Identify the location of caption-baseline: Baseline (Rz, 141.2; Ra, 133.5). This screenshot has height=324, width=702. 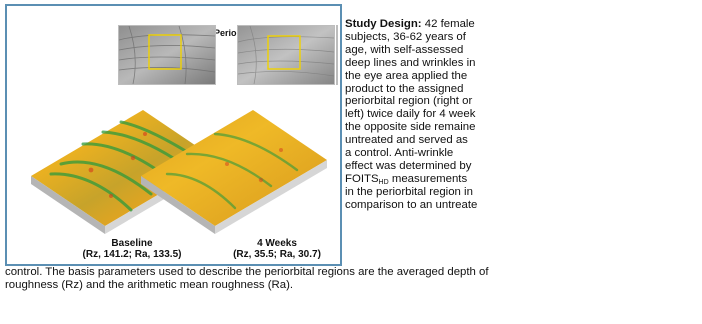
(132, 249).